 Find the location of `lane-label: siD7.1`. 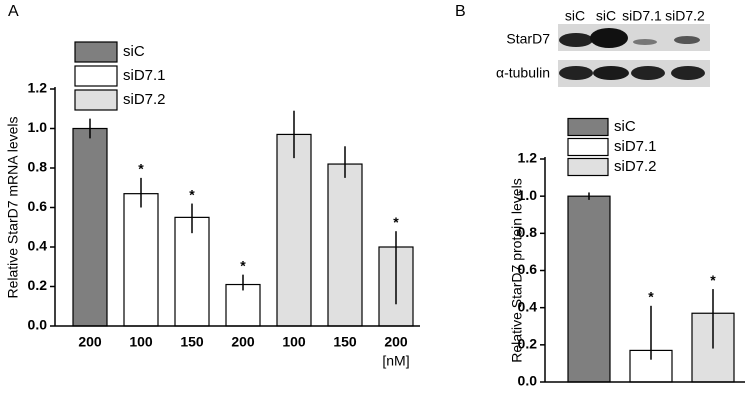

lane-label: siD7.1 is located at coordinates (642, 16).